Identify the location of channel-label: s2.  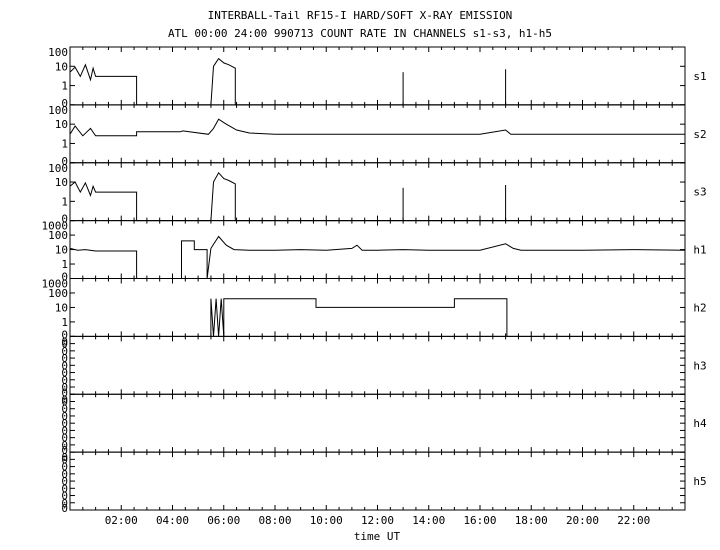
(699, 134).